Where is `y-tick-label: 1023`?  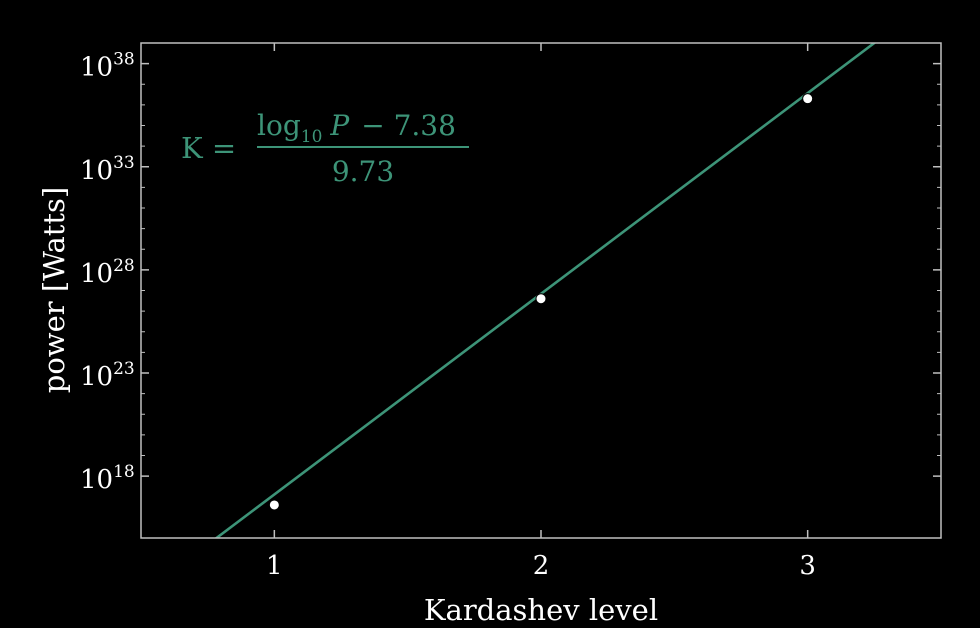 y-tick-label: 1023 is located at coordinates (107, 375).